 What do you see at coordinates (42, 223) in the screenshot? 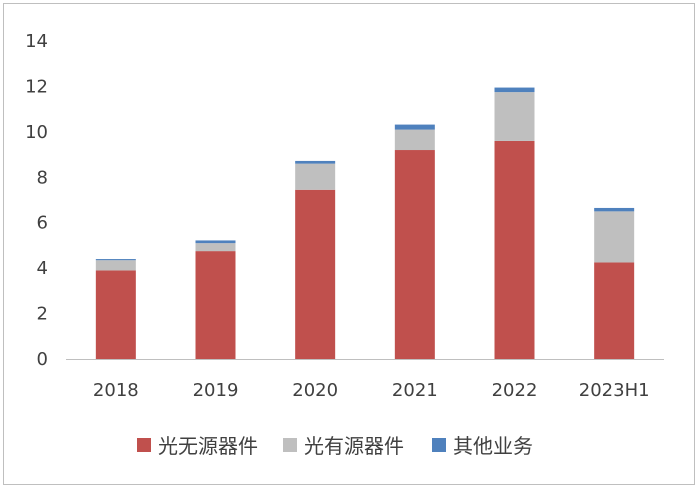
I see `y-tick-label-6: 6` at bounding box center [42, 223].